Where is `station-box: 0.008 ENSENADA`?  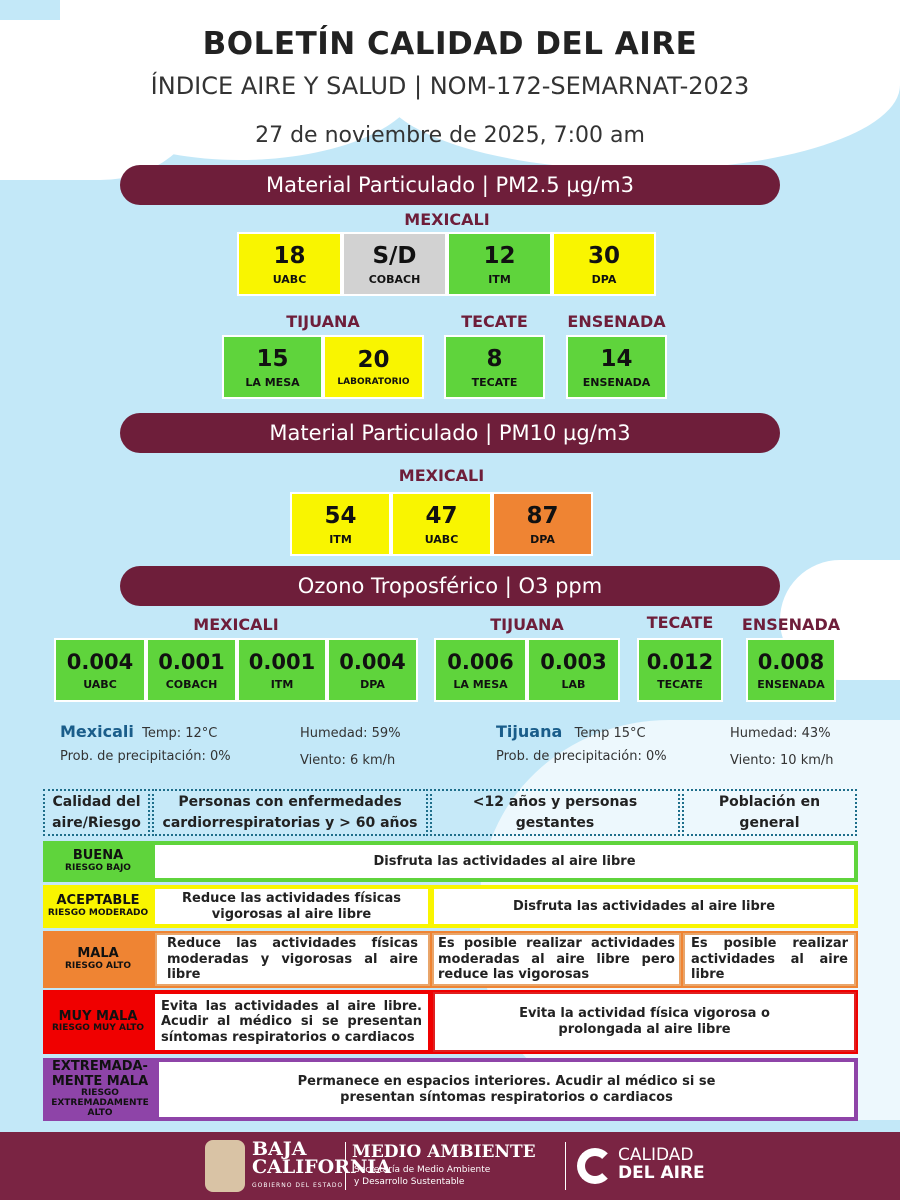
station-box: 0.008 ENSENADA is located at coordinates (791, 670).